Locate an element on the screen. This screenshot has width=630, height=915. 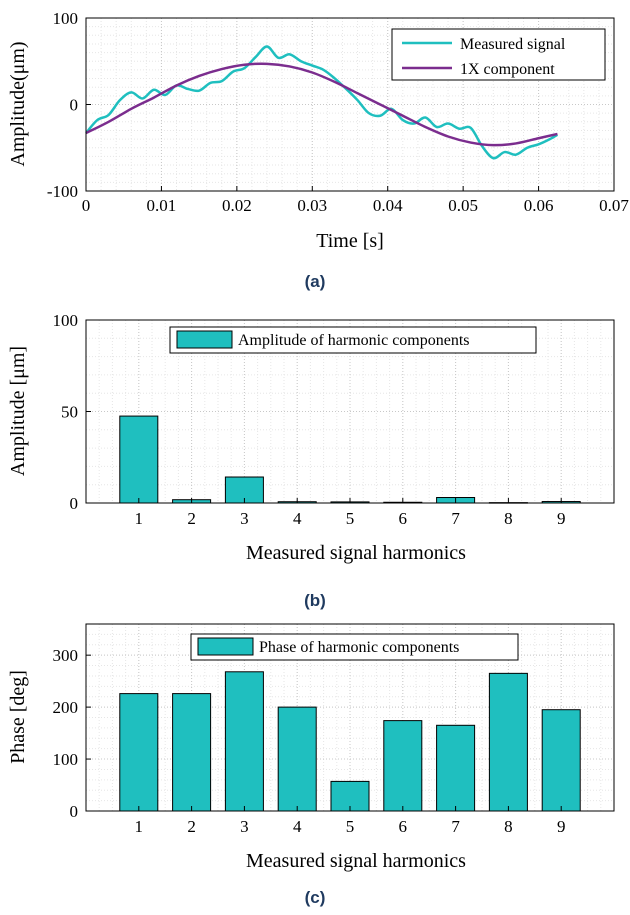
series-line-1x-component is located at coordinates (321, 104).